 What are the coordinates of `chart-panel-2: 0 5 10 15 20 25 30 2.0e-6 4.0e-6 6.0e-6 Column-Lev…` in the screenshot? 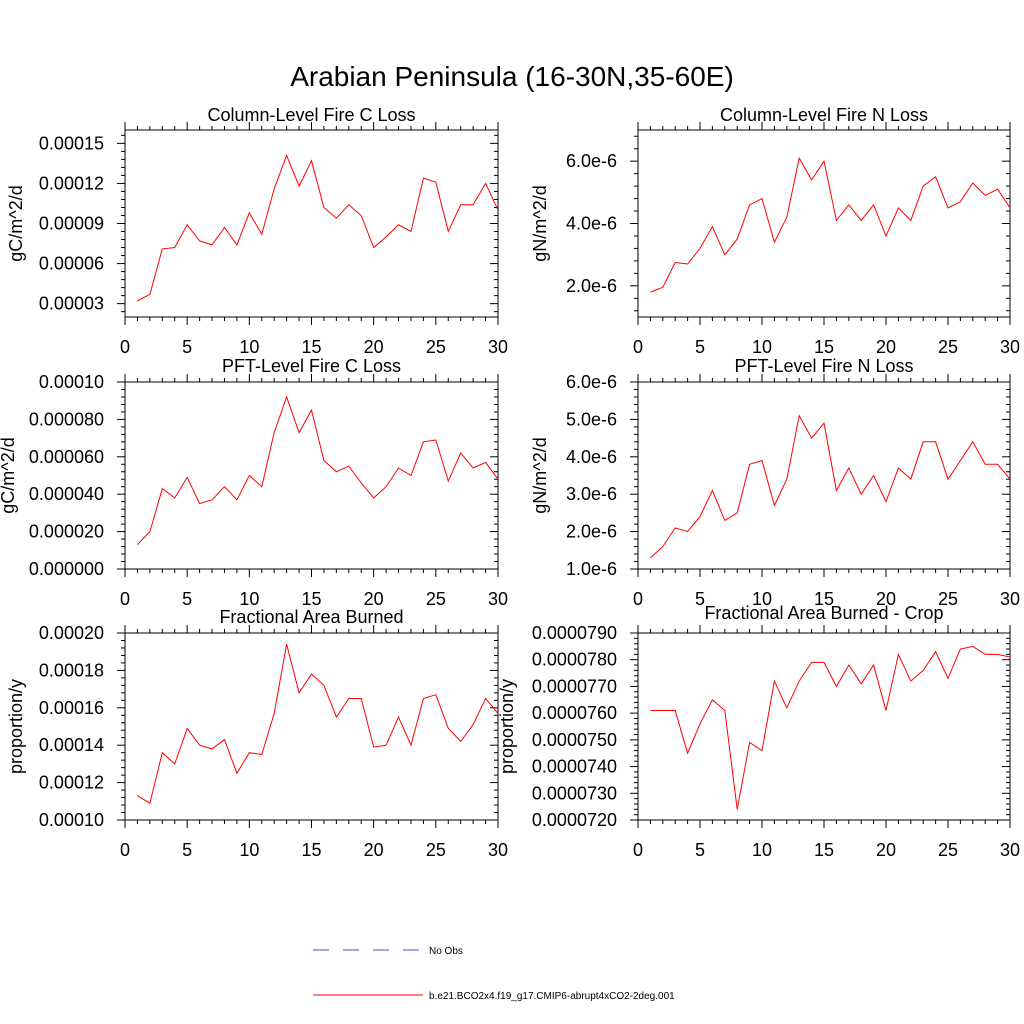 It's located at (775, 231).